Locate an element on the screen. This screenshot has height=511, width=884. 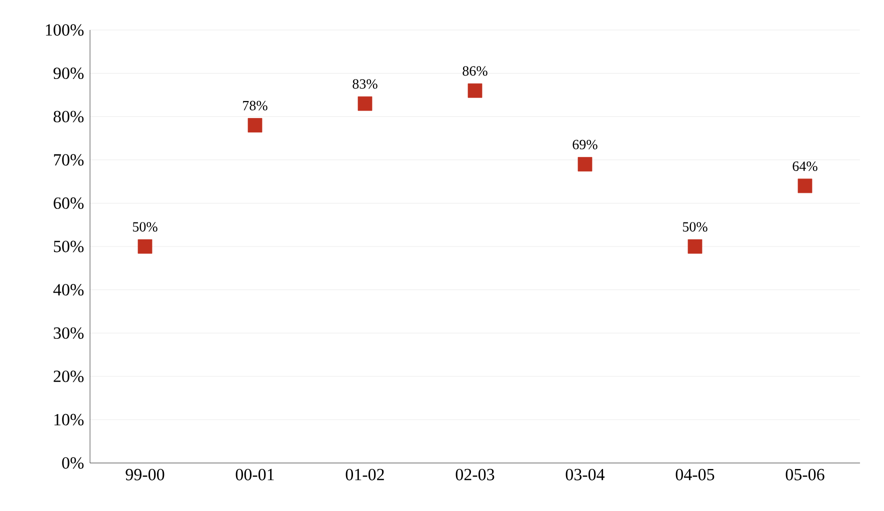
data-label: 83% is located at coordinates (365, 84).